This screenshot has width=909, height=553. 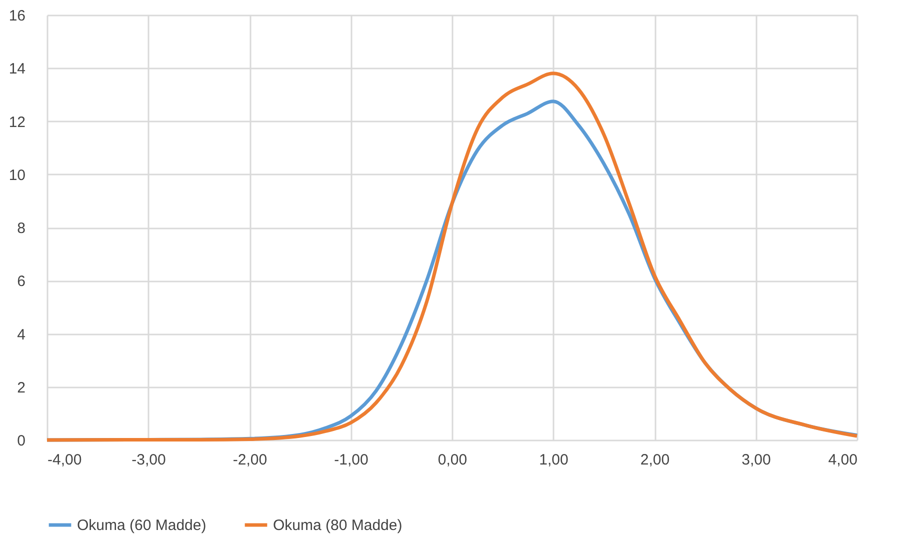 I want to click on y-tick-label: 0, so click(x=21, y=441).